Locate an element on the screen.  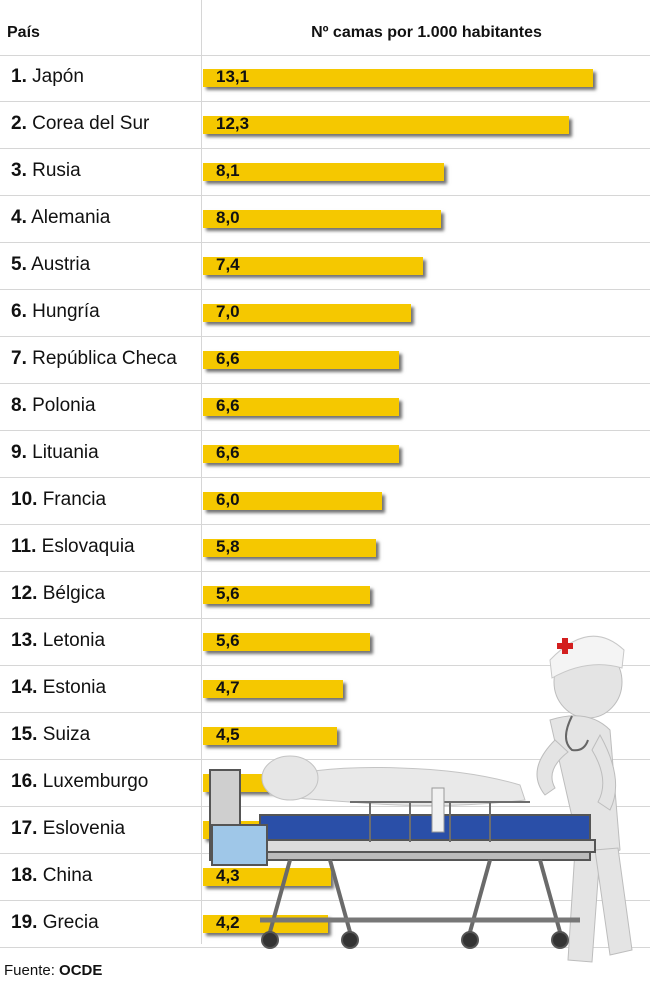
bar-value-label: 8,1 is located at coordinates (228, 170).